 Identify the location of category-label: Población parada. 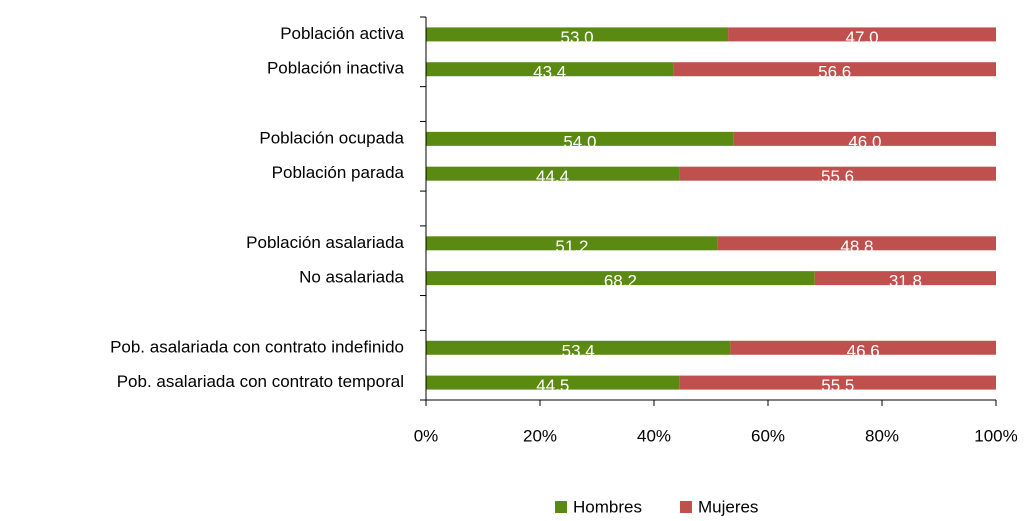
(338, 172).